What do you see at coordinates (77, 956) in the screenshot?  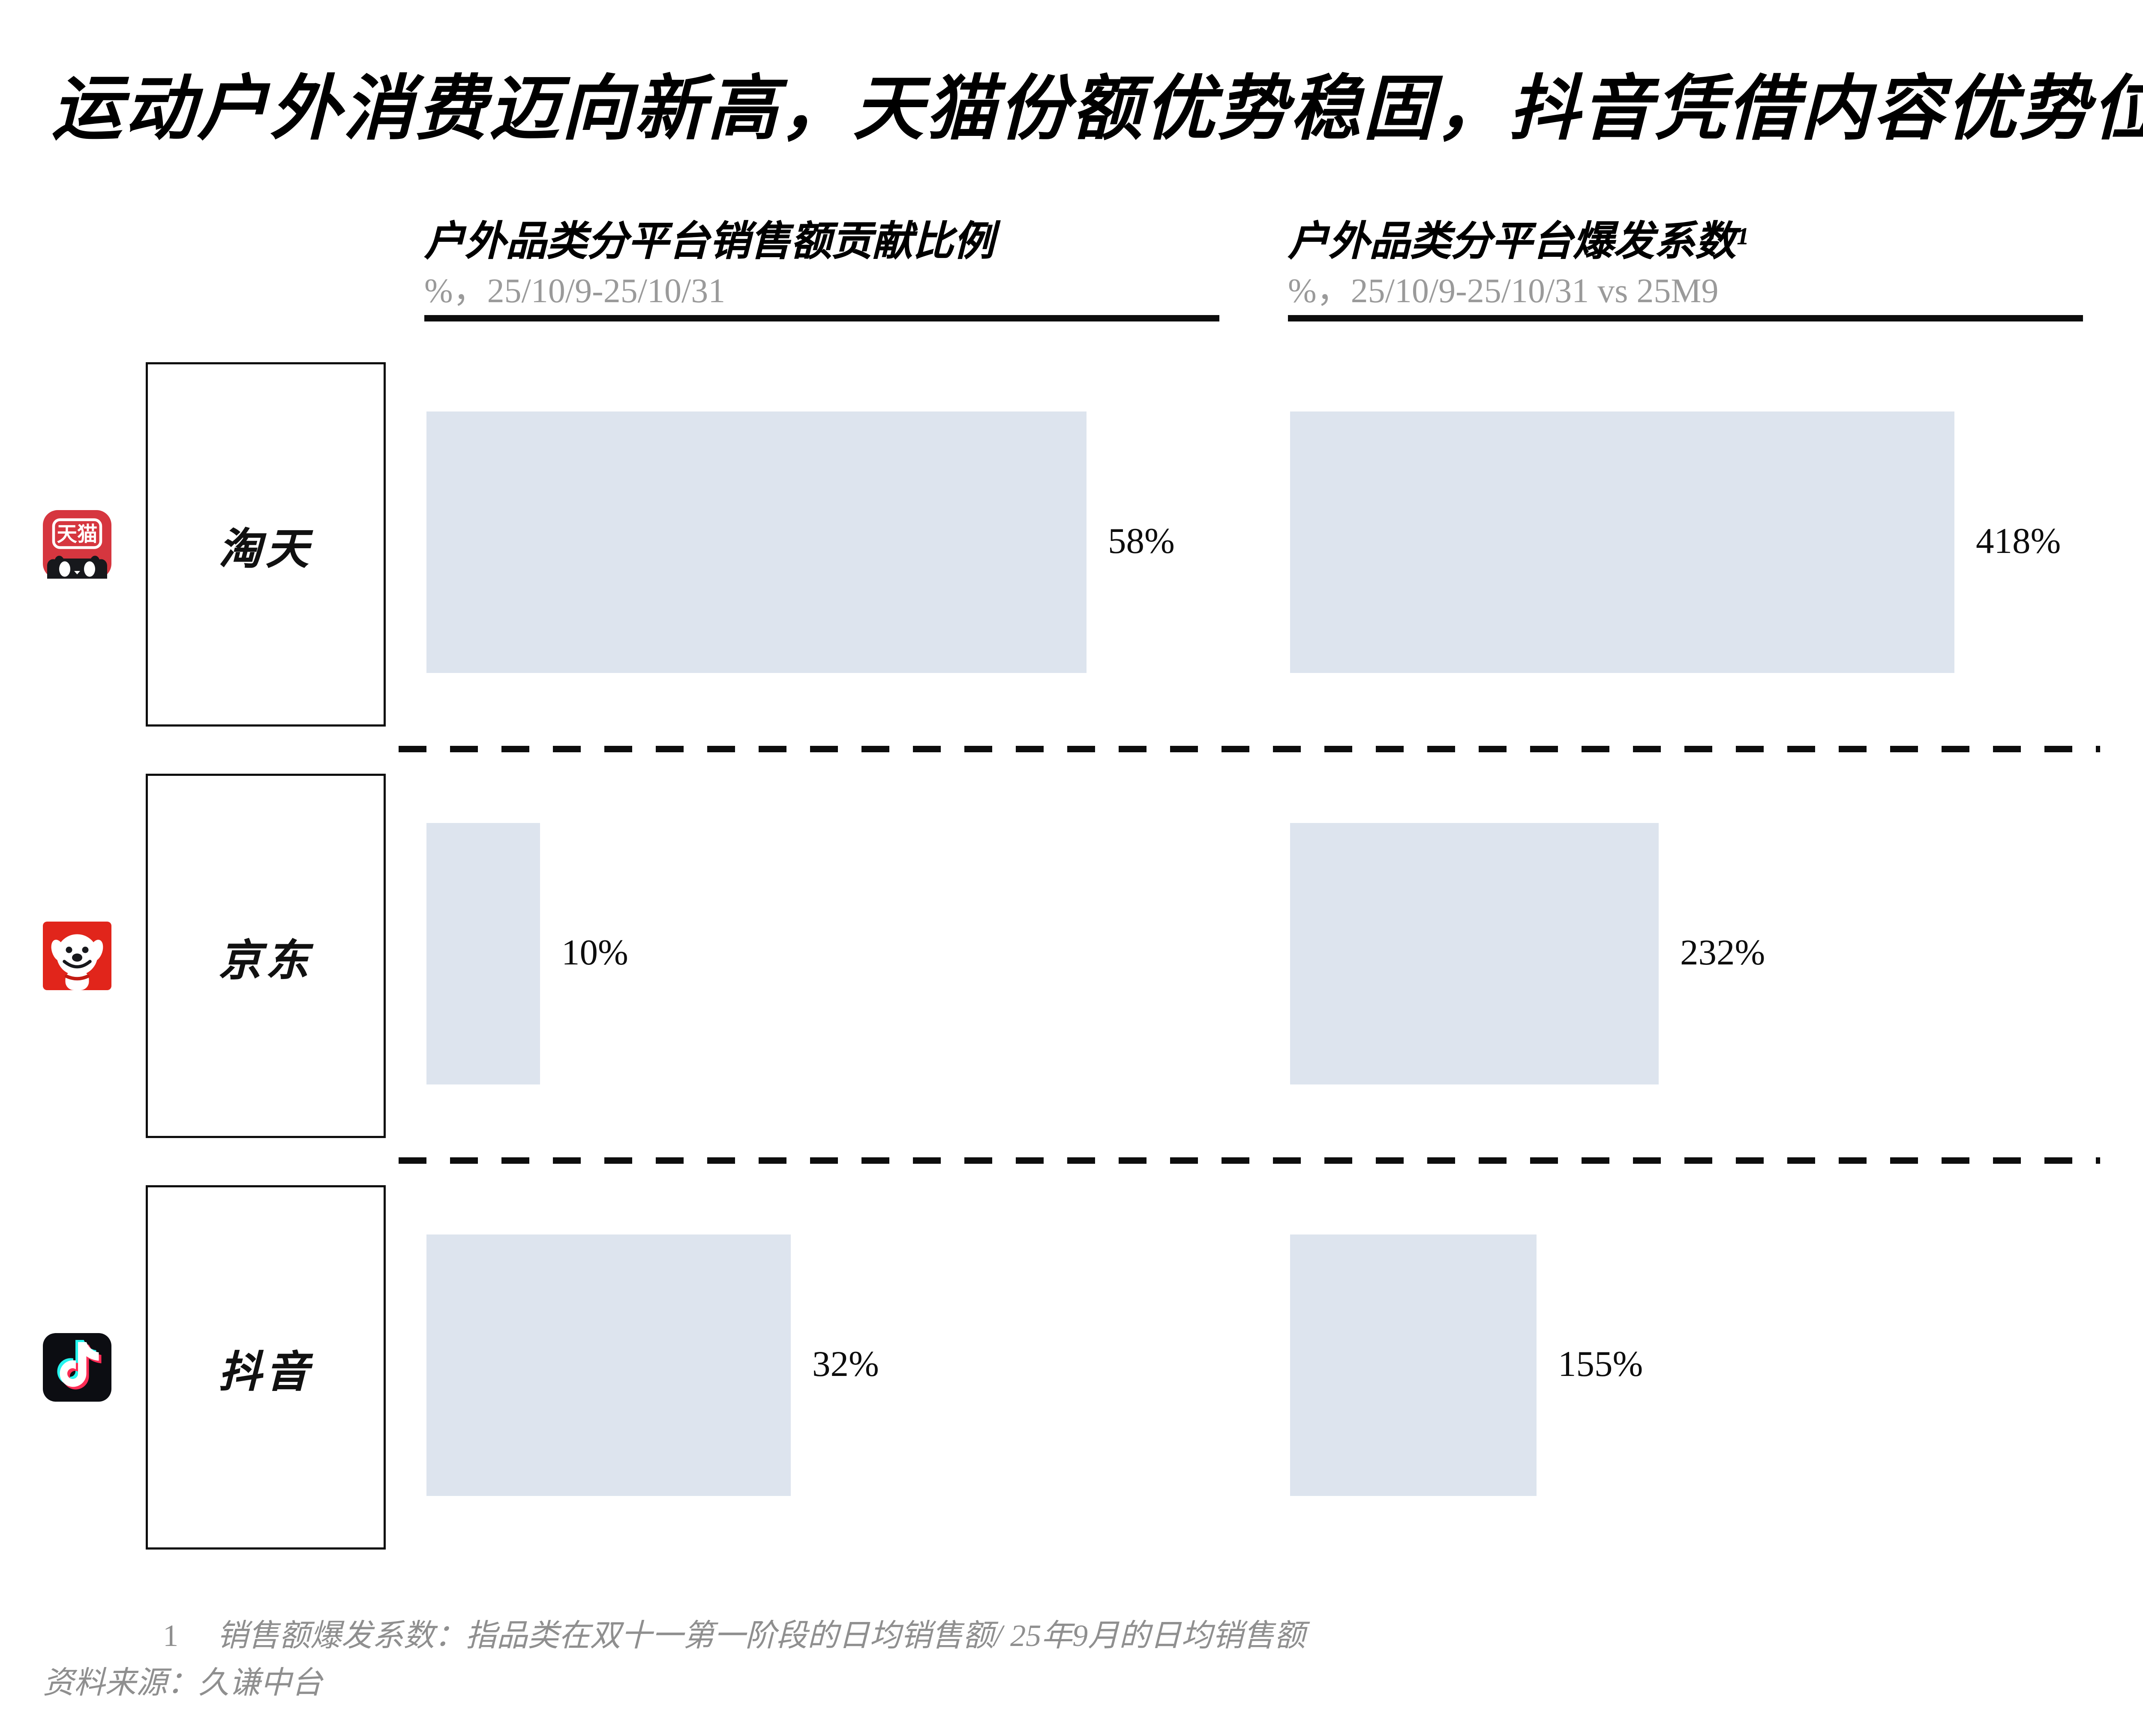 I see `jd-logo-icon` at bounding box center [77, 956].